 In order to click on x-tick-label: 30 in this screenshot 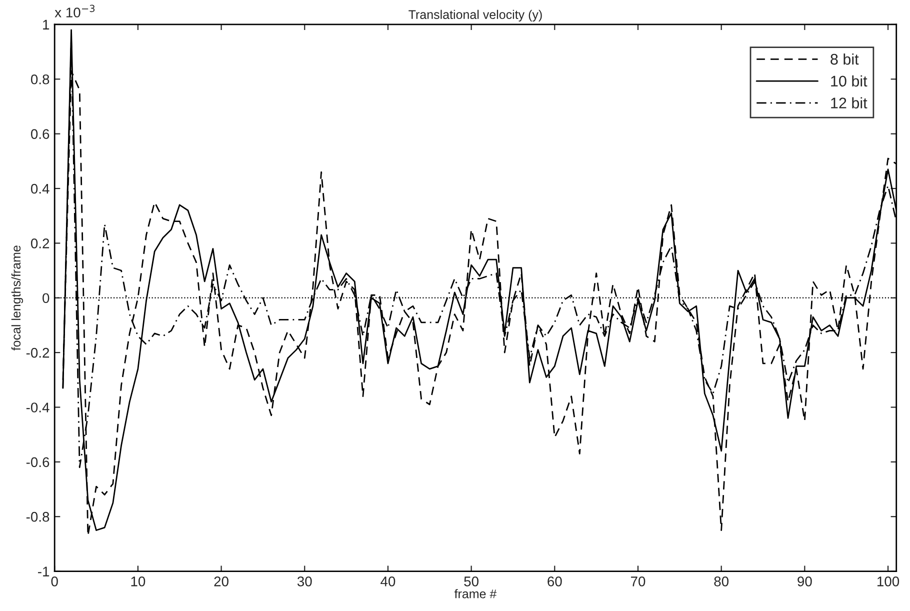, I will do `click(304, 581)`.